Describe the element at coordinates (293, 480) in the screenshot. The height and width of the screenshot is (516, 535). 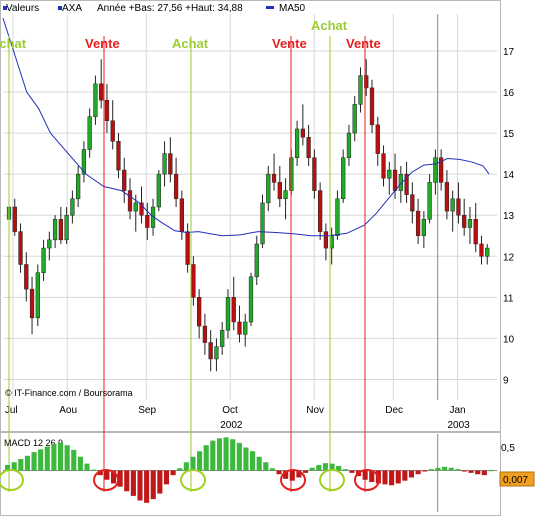
I see `macd-circle-vente` at that location.